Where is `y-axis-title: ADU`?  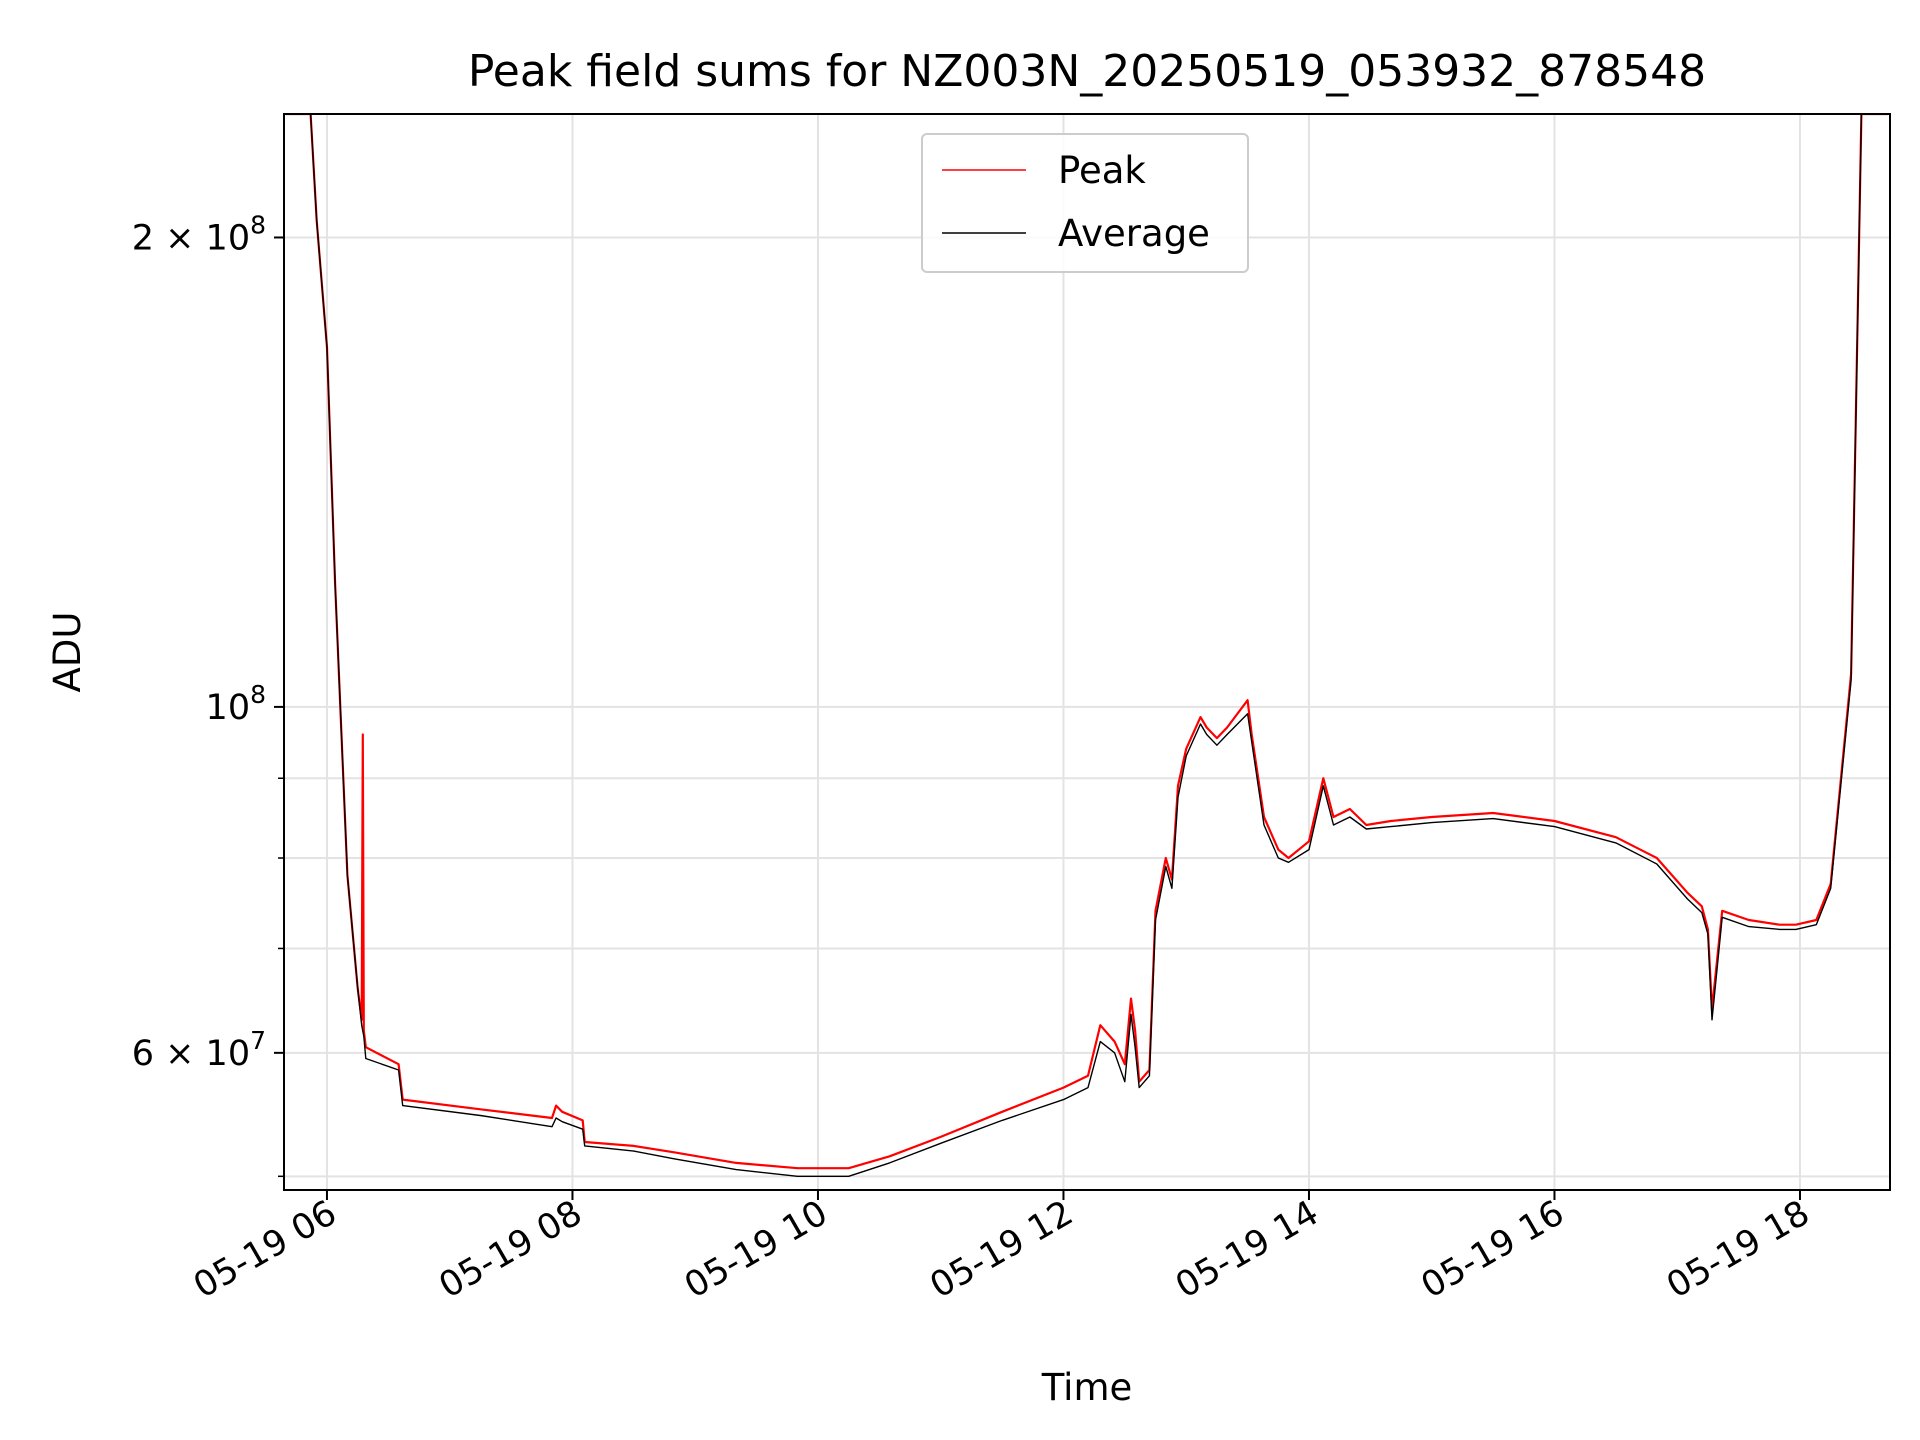 y-axis-title: ADU is located at coordinates (67, 652).